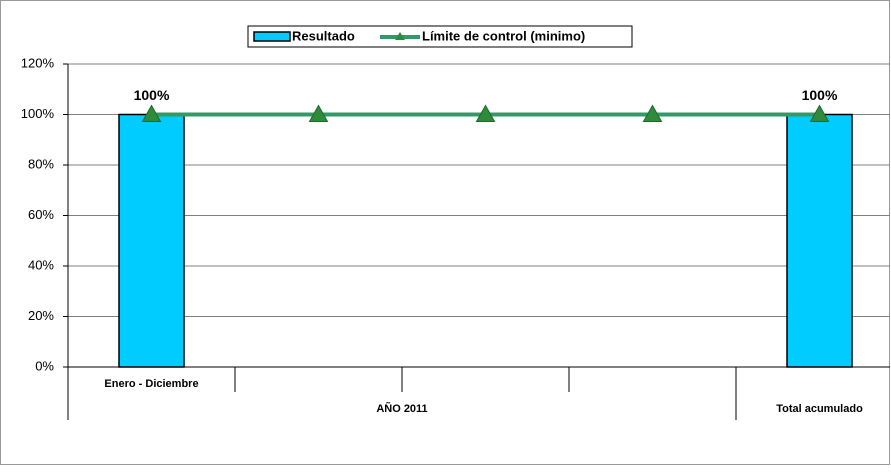  I want to click on x-tick-label: Enero - Diciembre, so click(151, 384).